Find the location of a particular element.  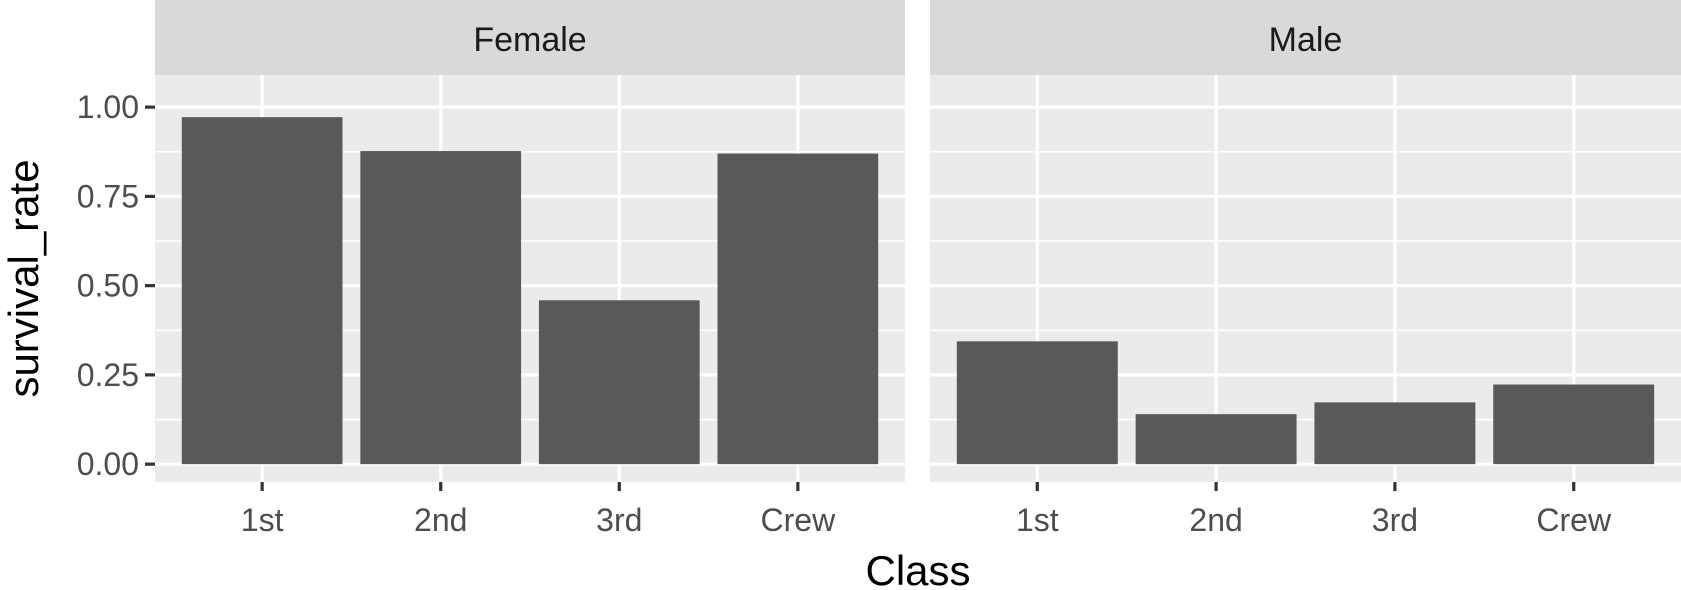

facet-strip-male is located at coordinates (1305, 37).